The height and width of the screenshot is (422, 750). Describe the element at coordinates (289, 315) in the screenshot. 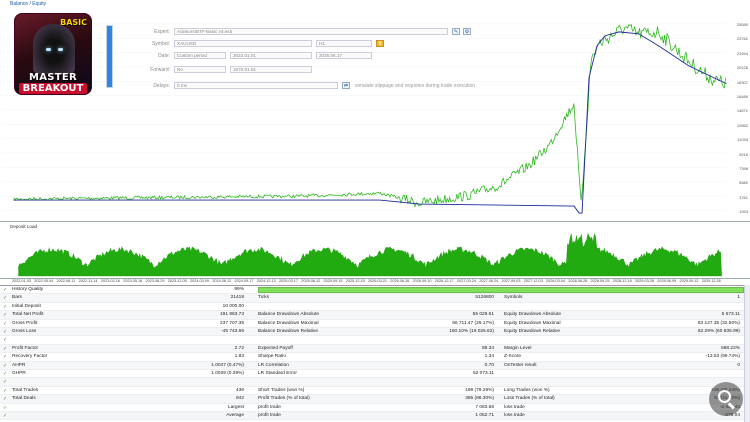

I see `metric-label: Balance Drawdown Absolute` at that location.